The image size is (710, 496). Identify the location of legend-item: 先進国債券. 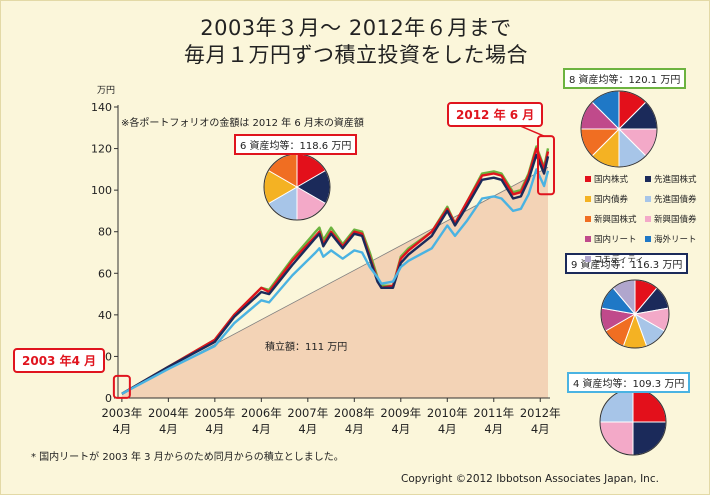
(675, 200).